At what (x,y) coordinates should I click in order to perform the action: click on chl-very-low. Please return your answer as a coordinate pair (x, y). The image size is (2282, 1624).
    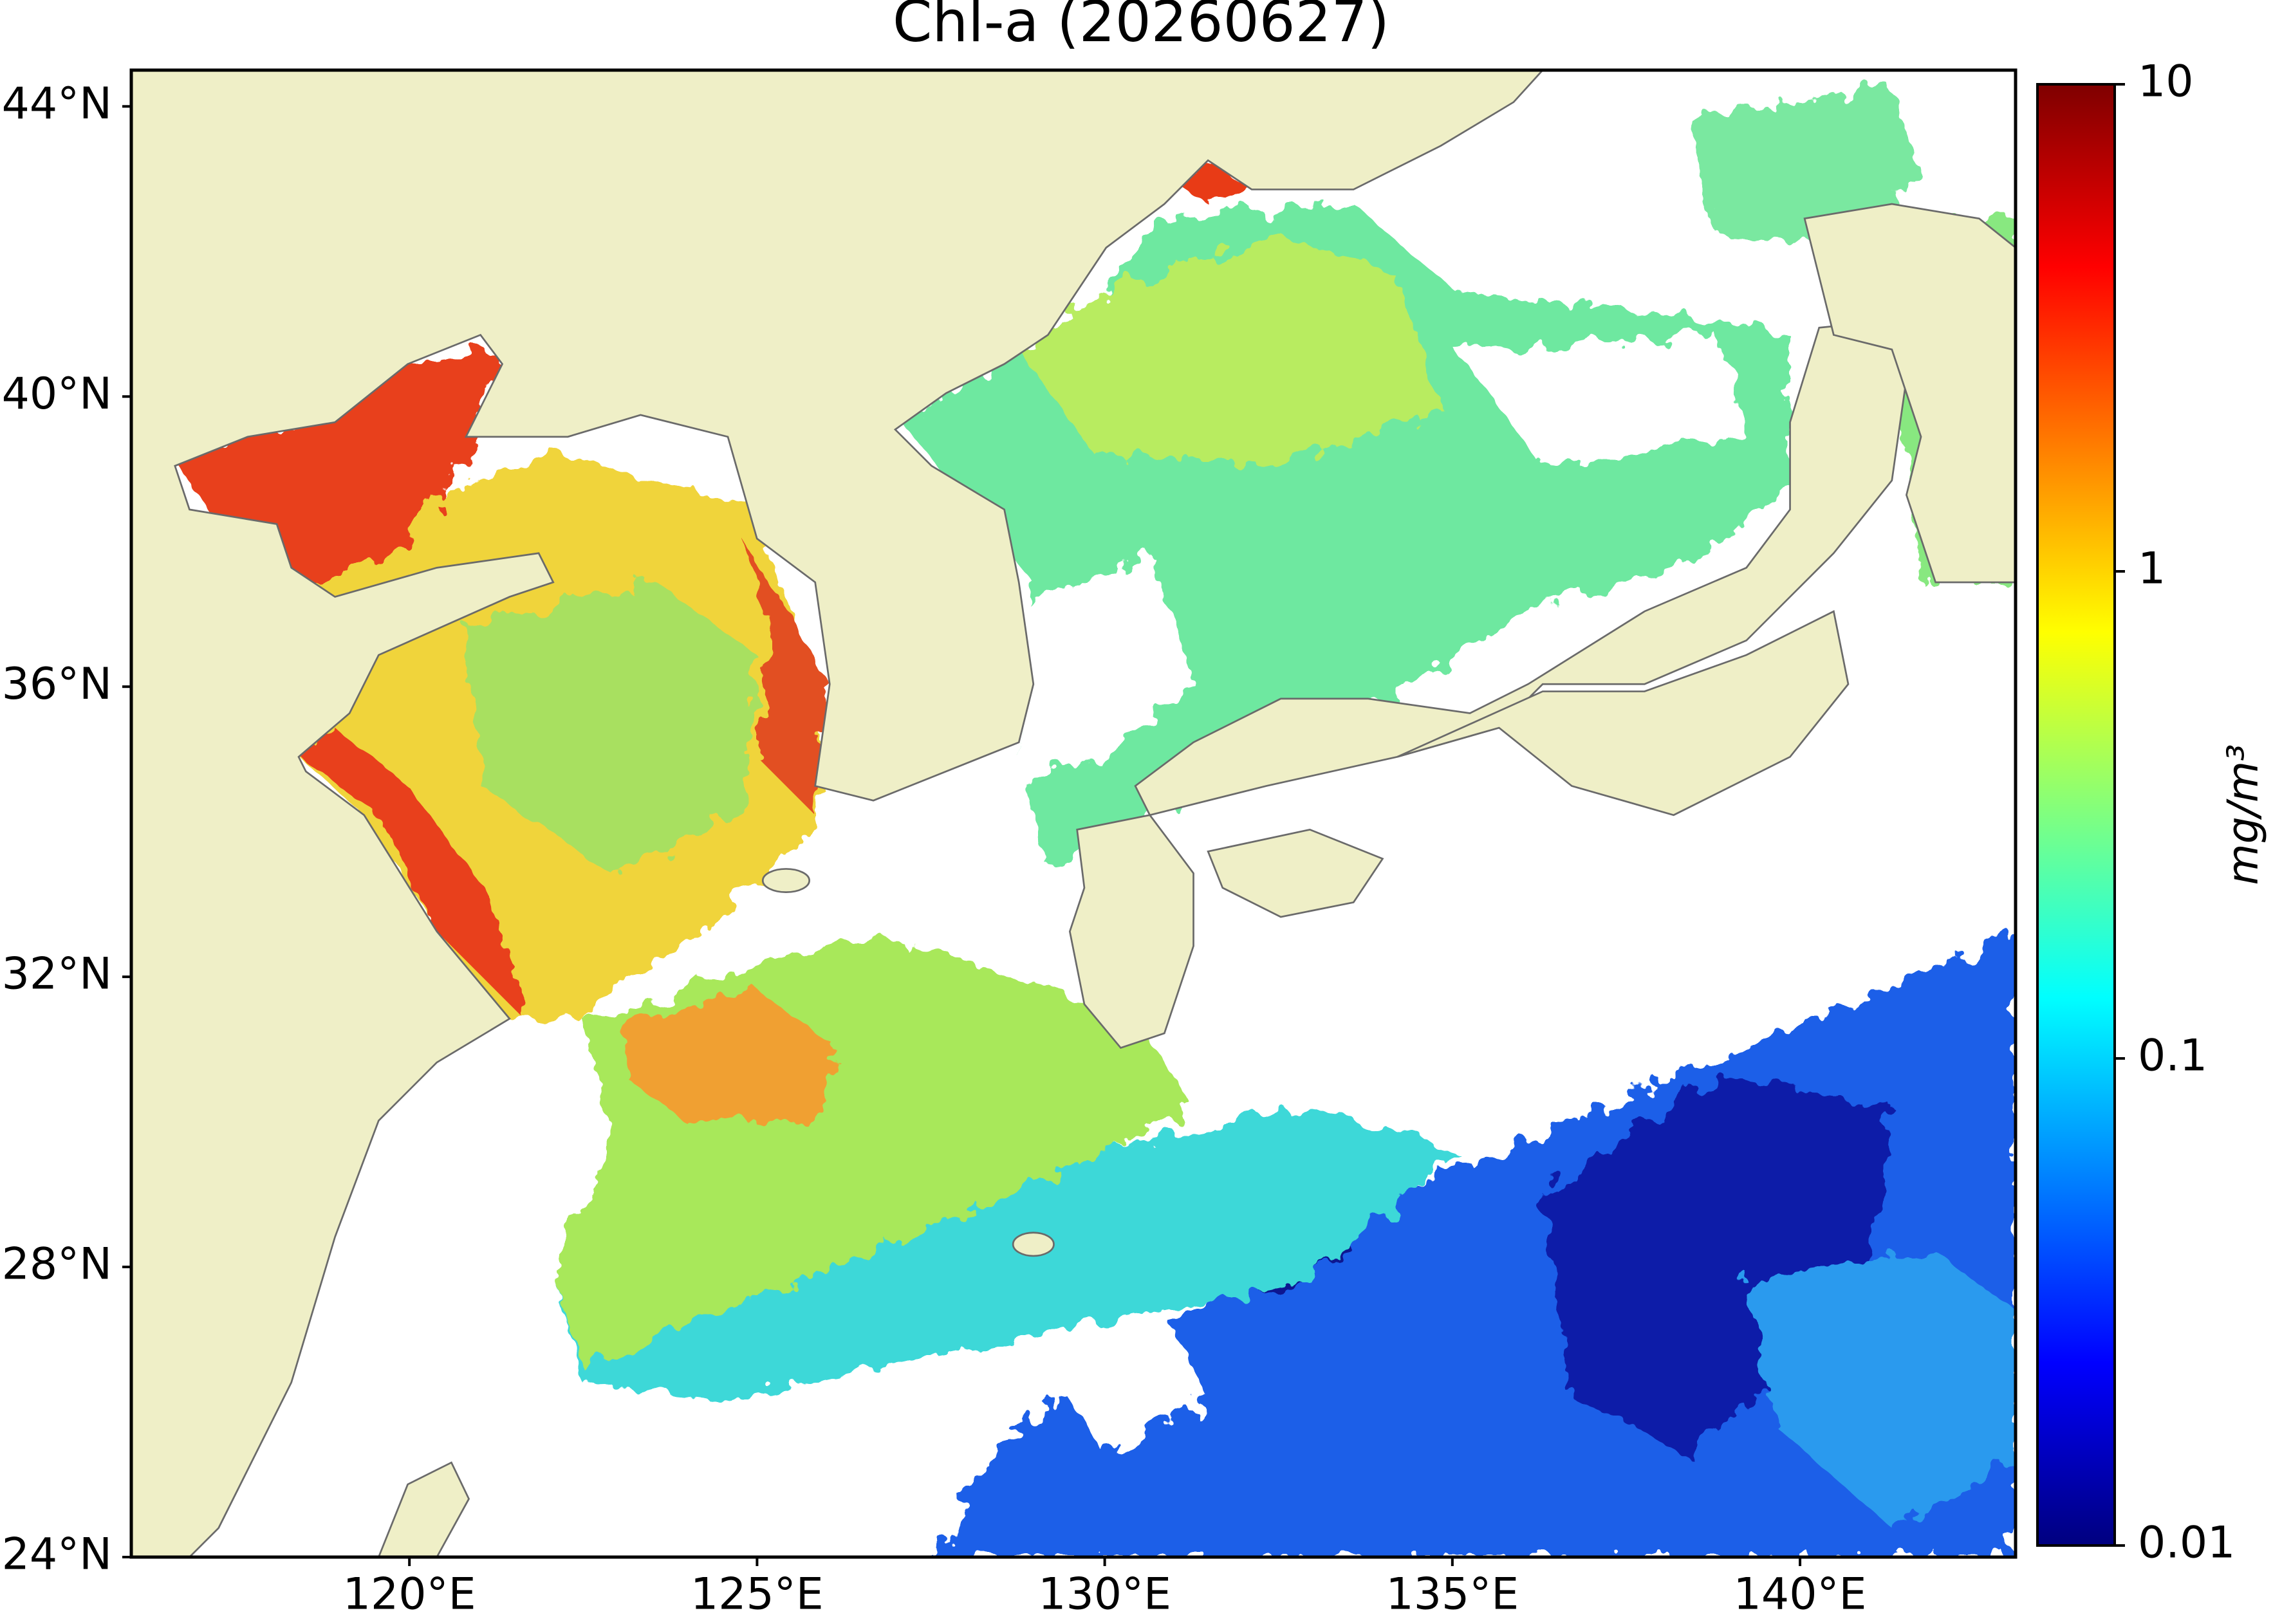
    Looking at the image, I should click on (1718, 1265).